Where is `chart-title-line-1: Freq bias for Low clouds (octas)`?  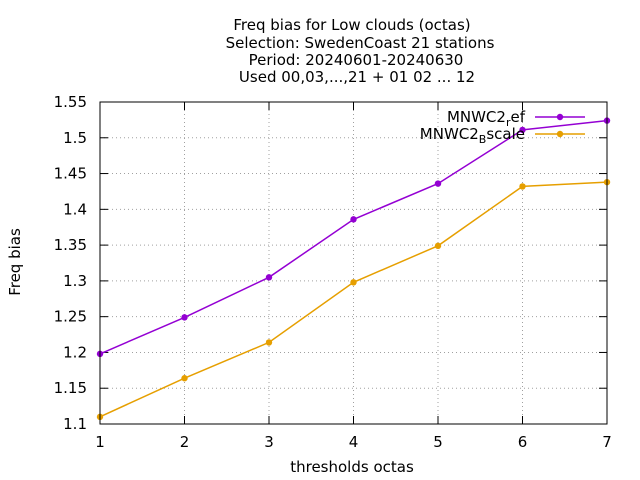 chart-title-line-1: Freq bias for Low clouds (octas) is located at coordinates (351, 25).